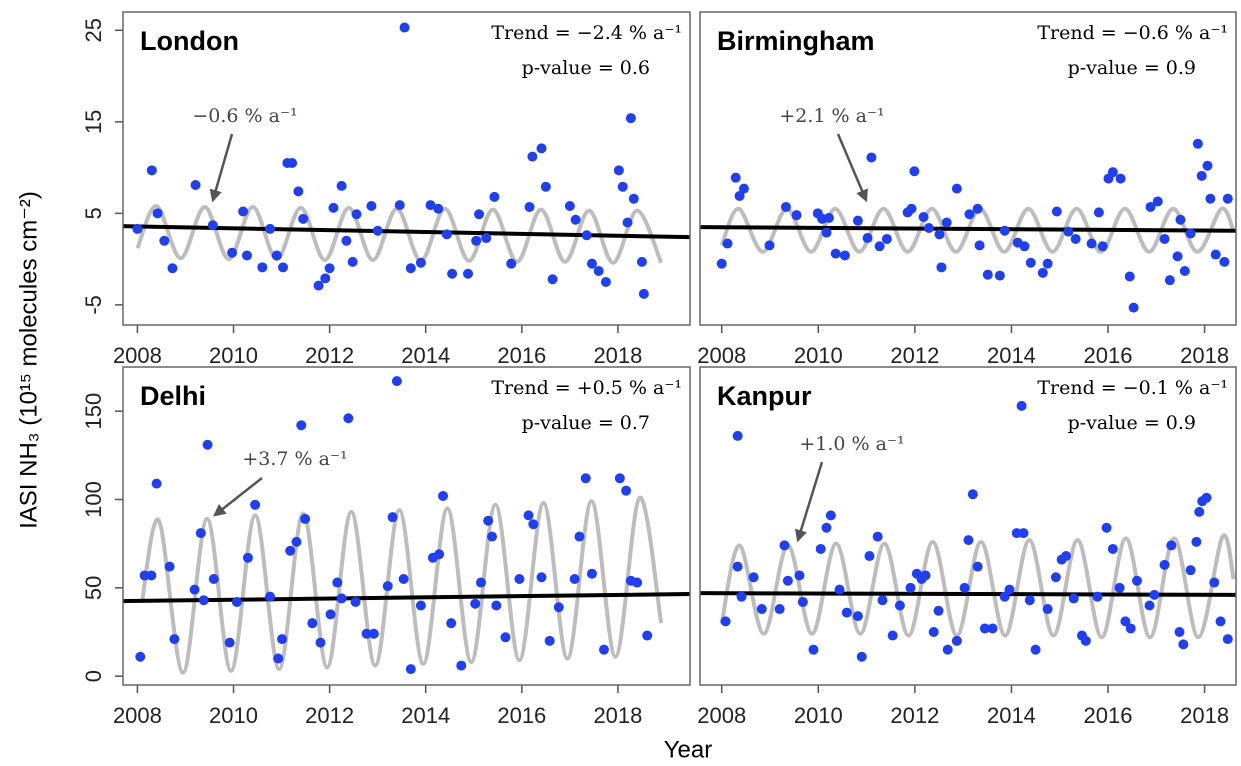 This screenshot has width=1241, height=766. What do you see at coordinates (1108, 355) in the screenshot?
I see `x-tick-label: 2016` at bounding box center [1108, 355].